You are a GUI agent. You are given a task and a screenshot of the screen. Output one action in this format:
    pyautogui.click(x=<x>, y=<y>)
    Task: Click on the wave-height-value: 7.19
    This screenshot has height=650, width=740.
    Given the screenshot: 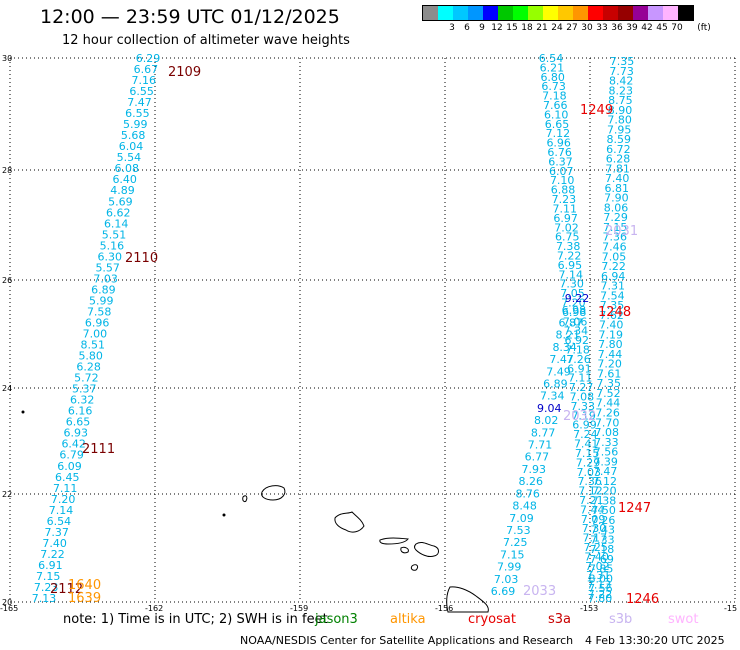 What is the action you would take?
    pyautogui.click(x=583, y=415)
    